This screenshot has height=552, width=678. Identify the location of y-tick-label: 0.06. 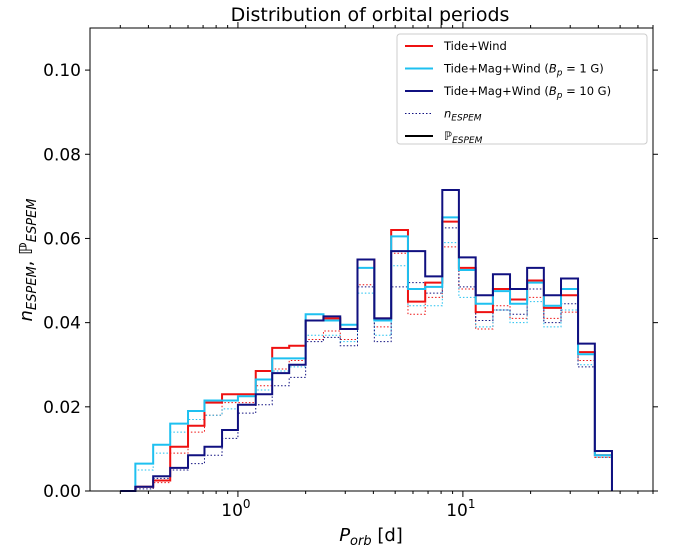
(62, 239).